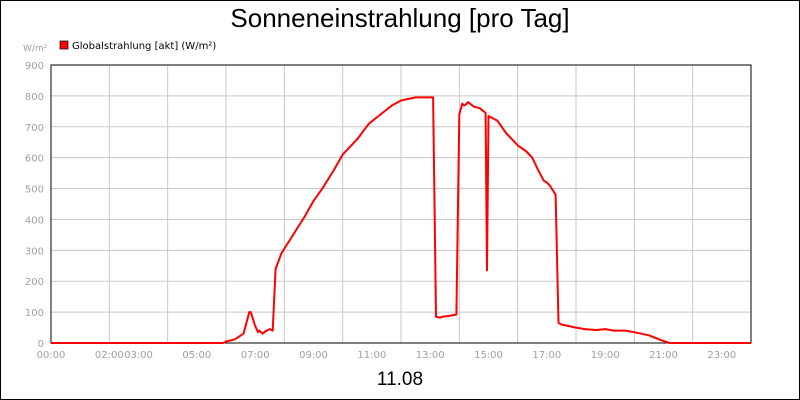 This screenshot has height=400, width=800. What do you see at coordinates (64, 45) in the screenshot?
I see `legend-swatch` at bounding box center [64, 45].